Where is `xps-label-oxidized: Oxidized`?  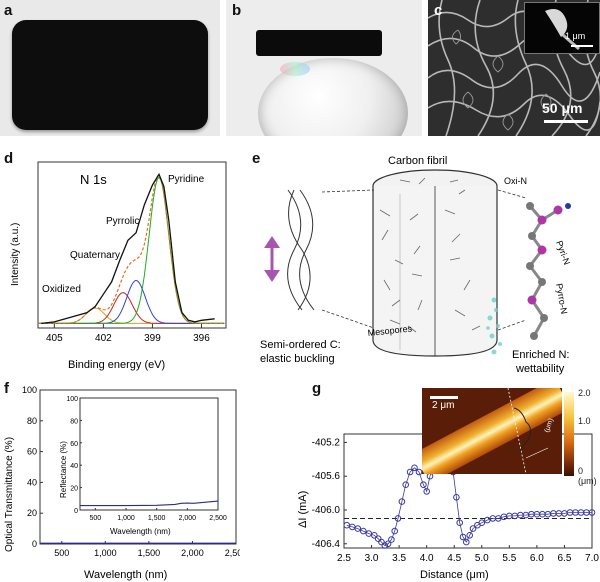
xps-label-oxidized: Oxidized is located at coordinates (61, 289).